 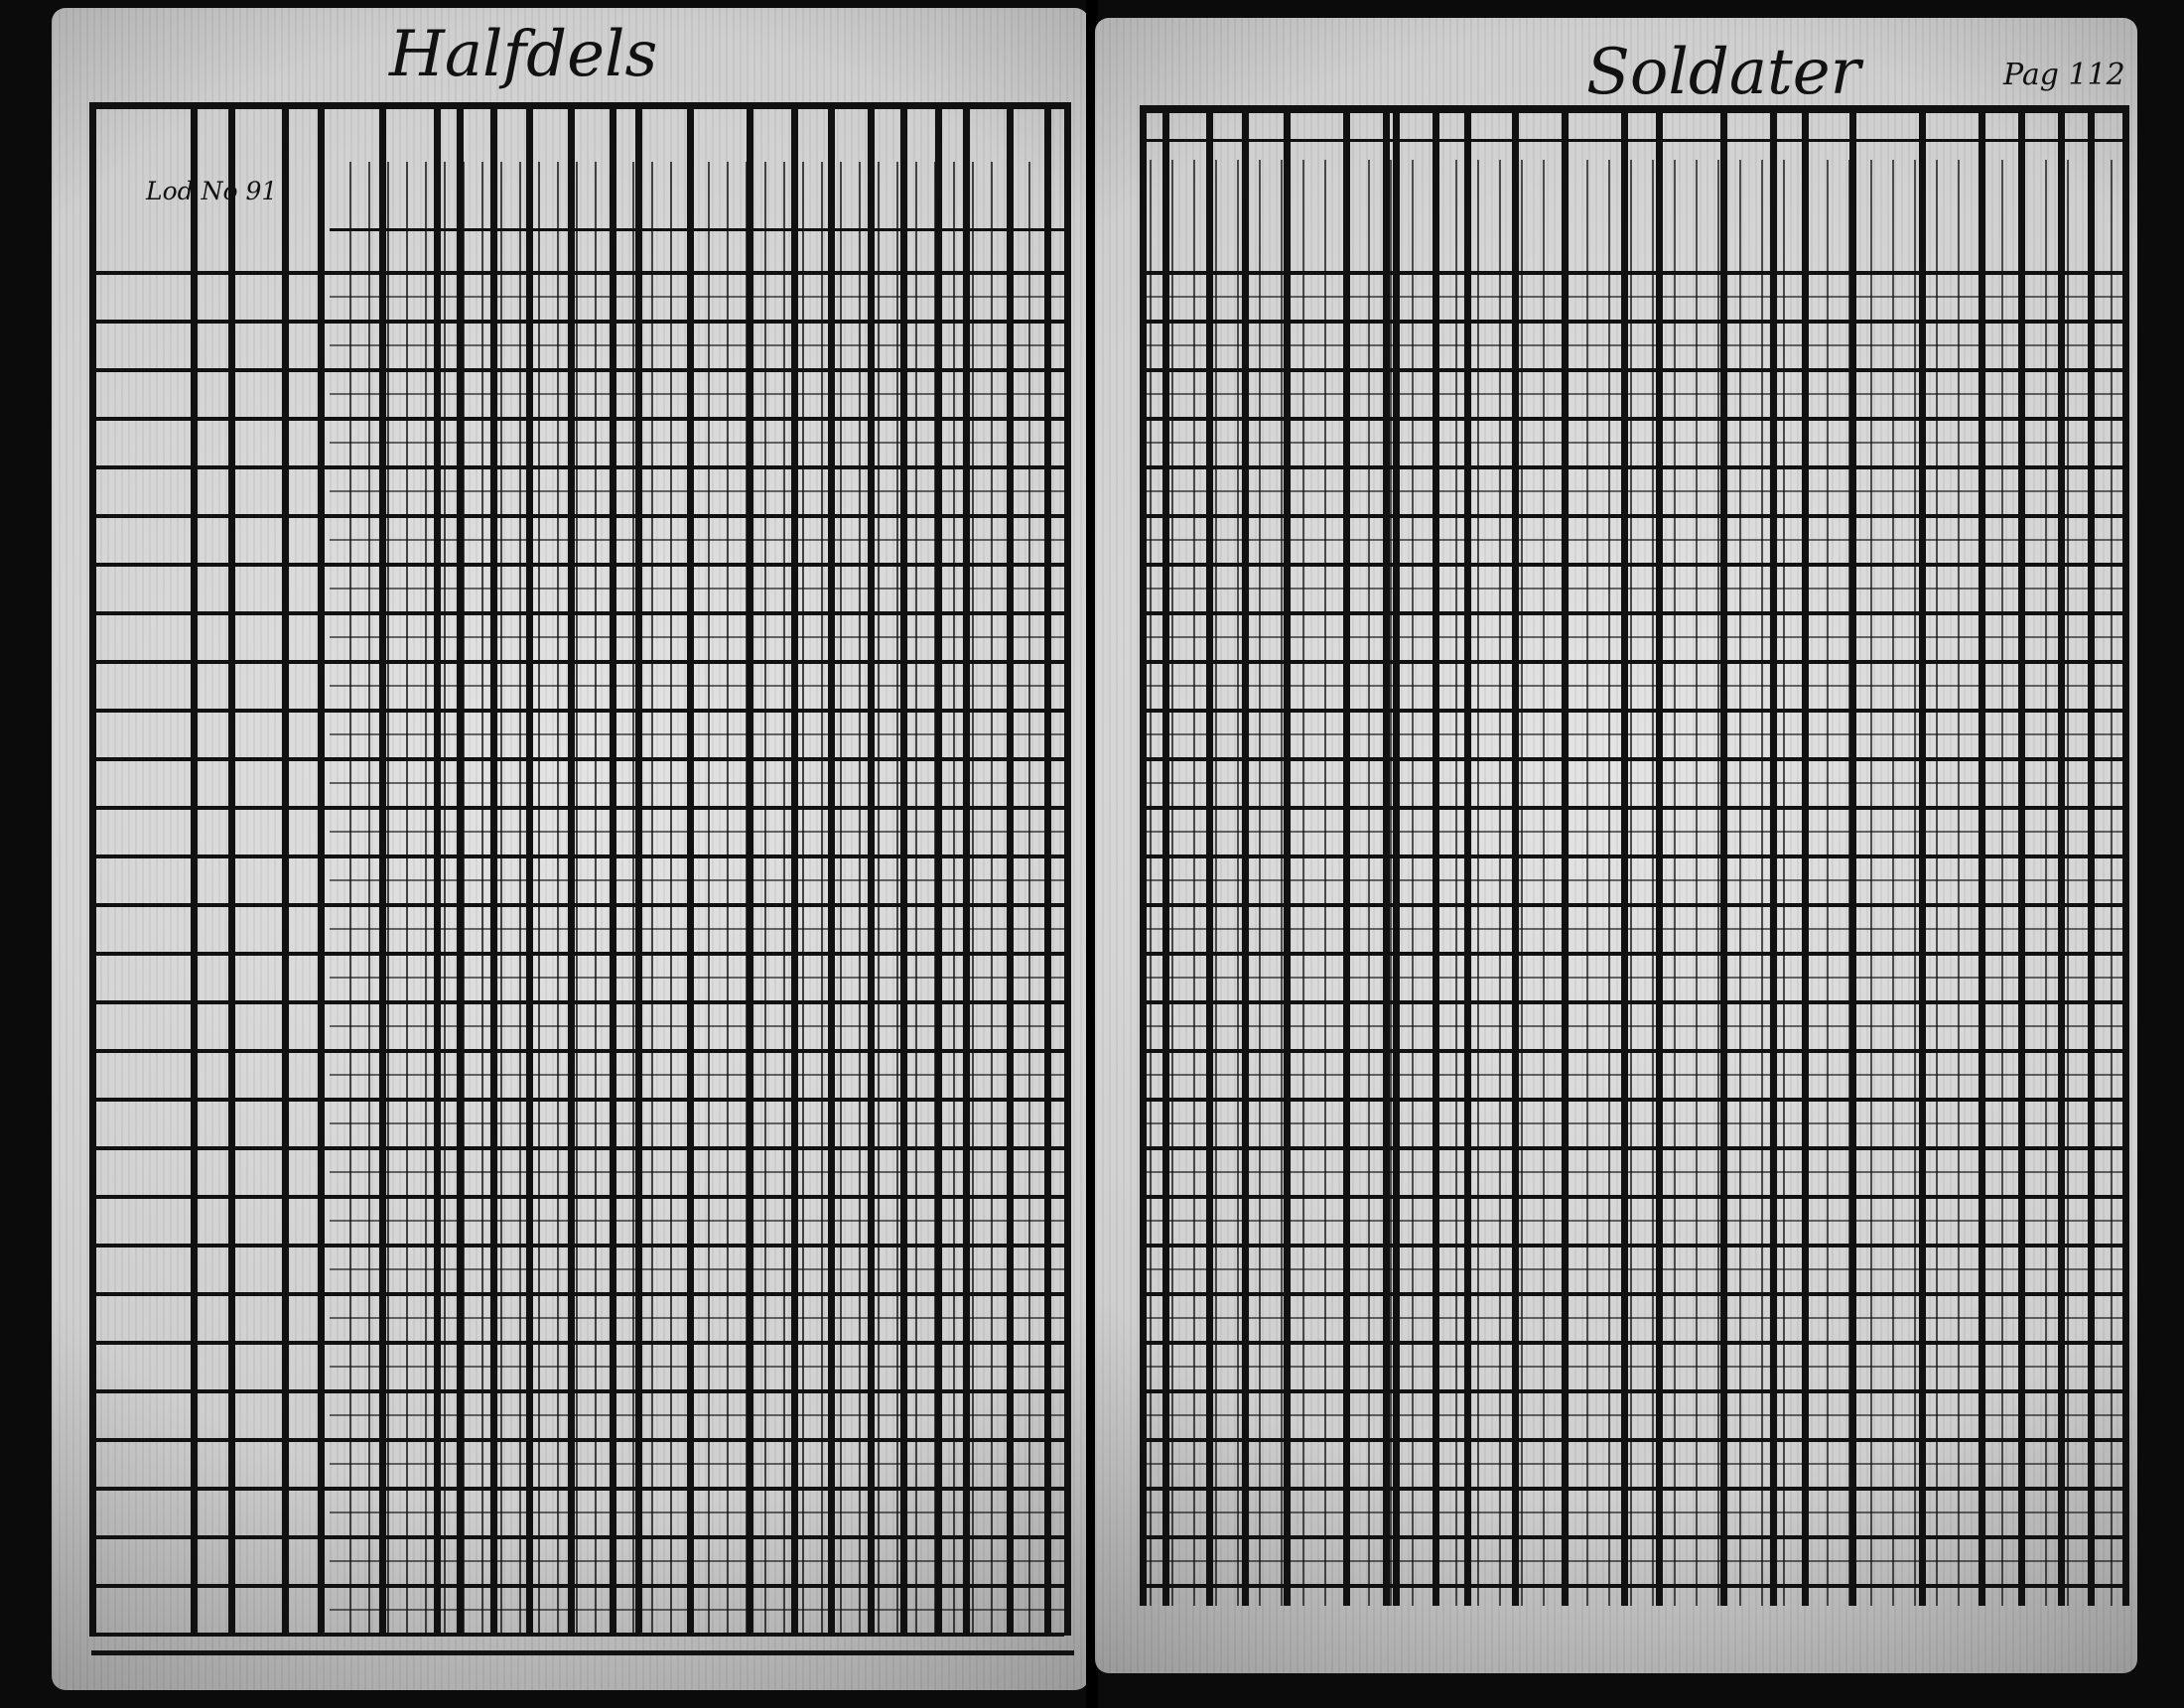 I want to click on grid-top-rule, so click(x=1631, y=109).